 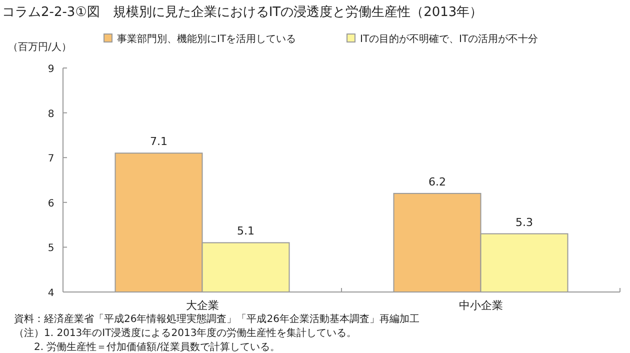 I want to click on y-tick-label: 6, so click(x=51, y=204).